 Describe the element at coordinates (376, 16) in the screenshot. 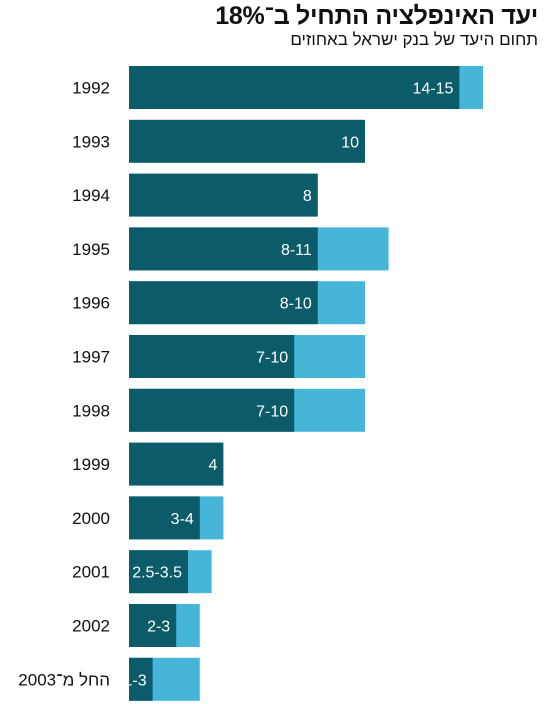

I see `chart-title: יעד האינפלציה התחיל ב־18%` at that location.